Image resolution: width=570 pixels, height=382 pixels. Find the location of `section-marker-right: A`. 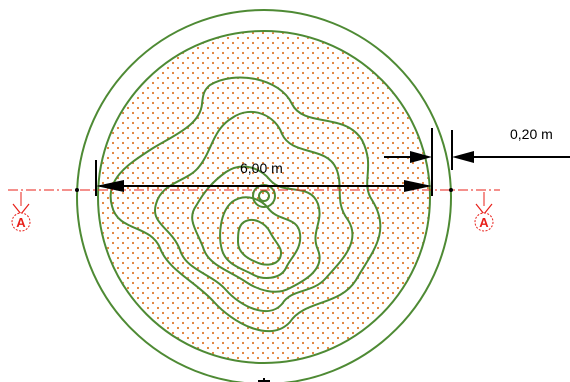

section-marker-right: A is located at coordinates (484, 222).